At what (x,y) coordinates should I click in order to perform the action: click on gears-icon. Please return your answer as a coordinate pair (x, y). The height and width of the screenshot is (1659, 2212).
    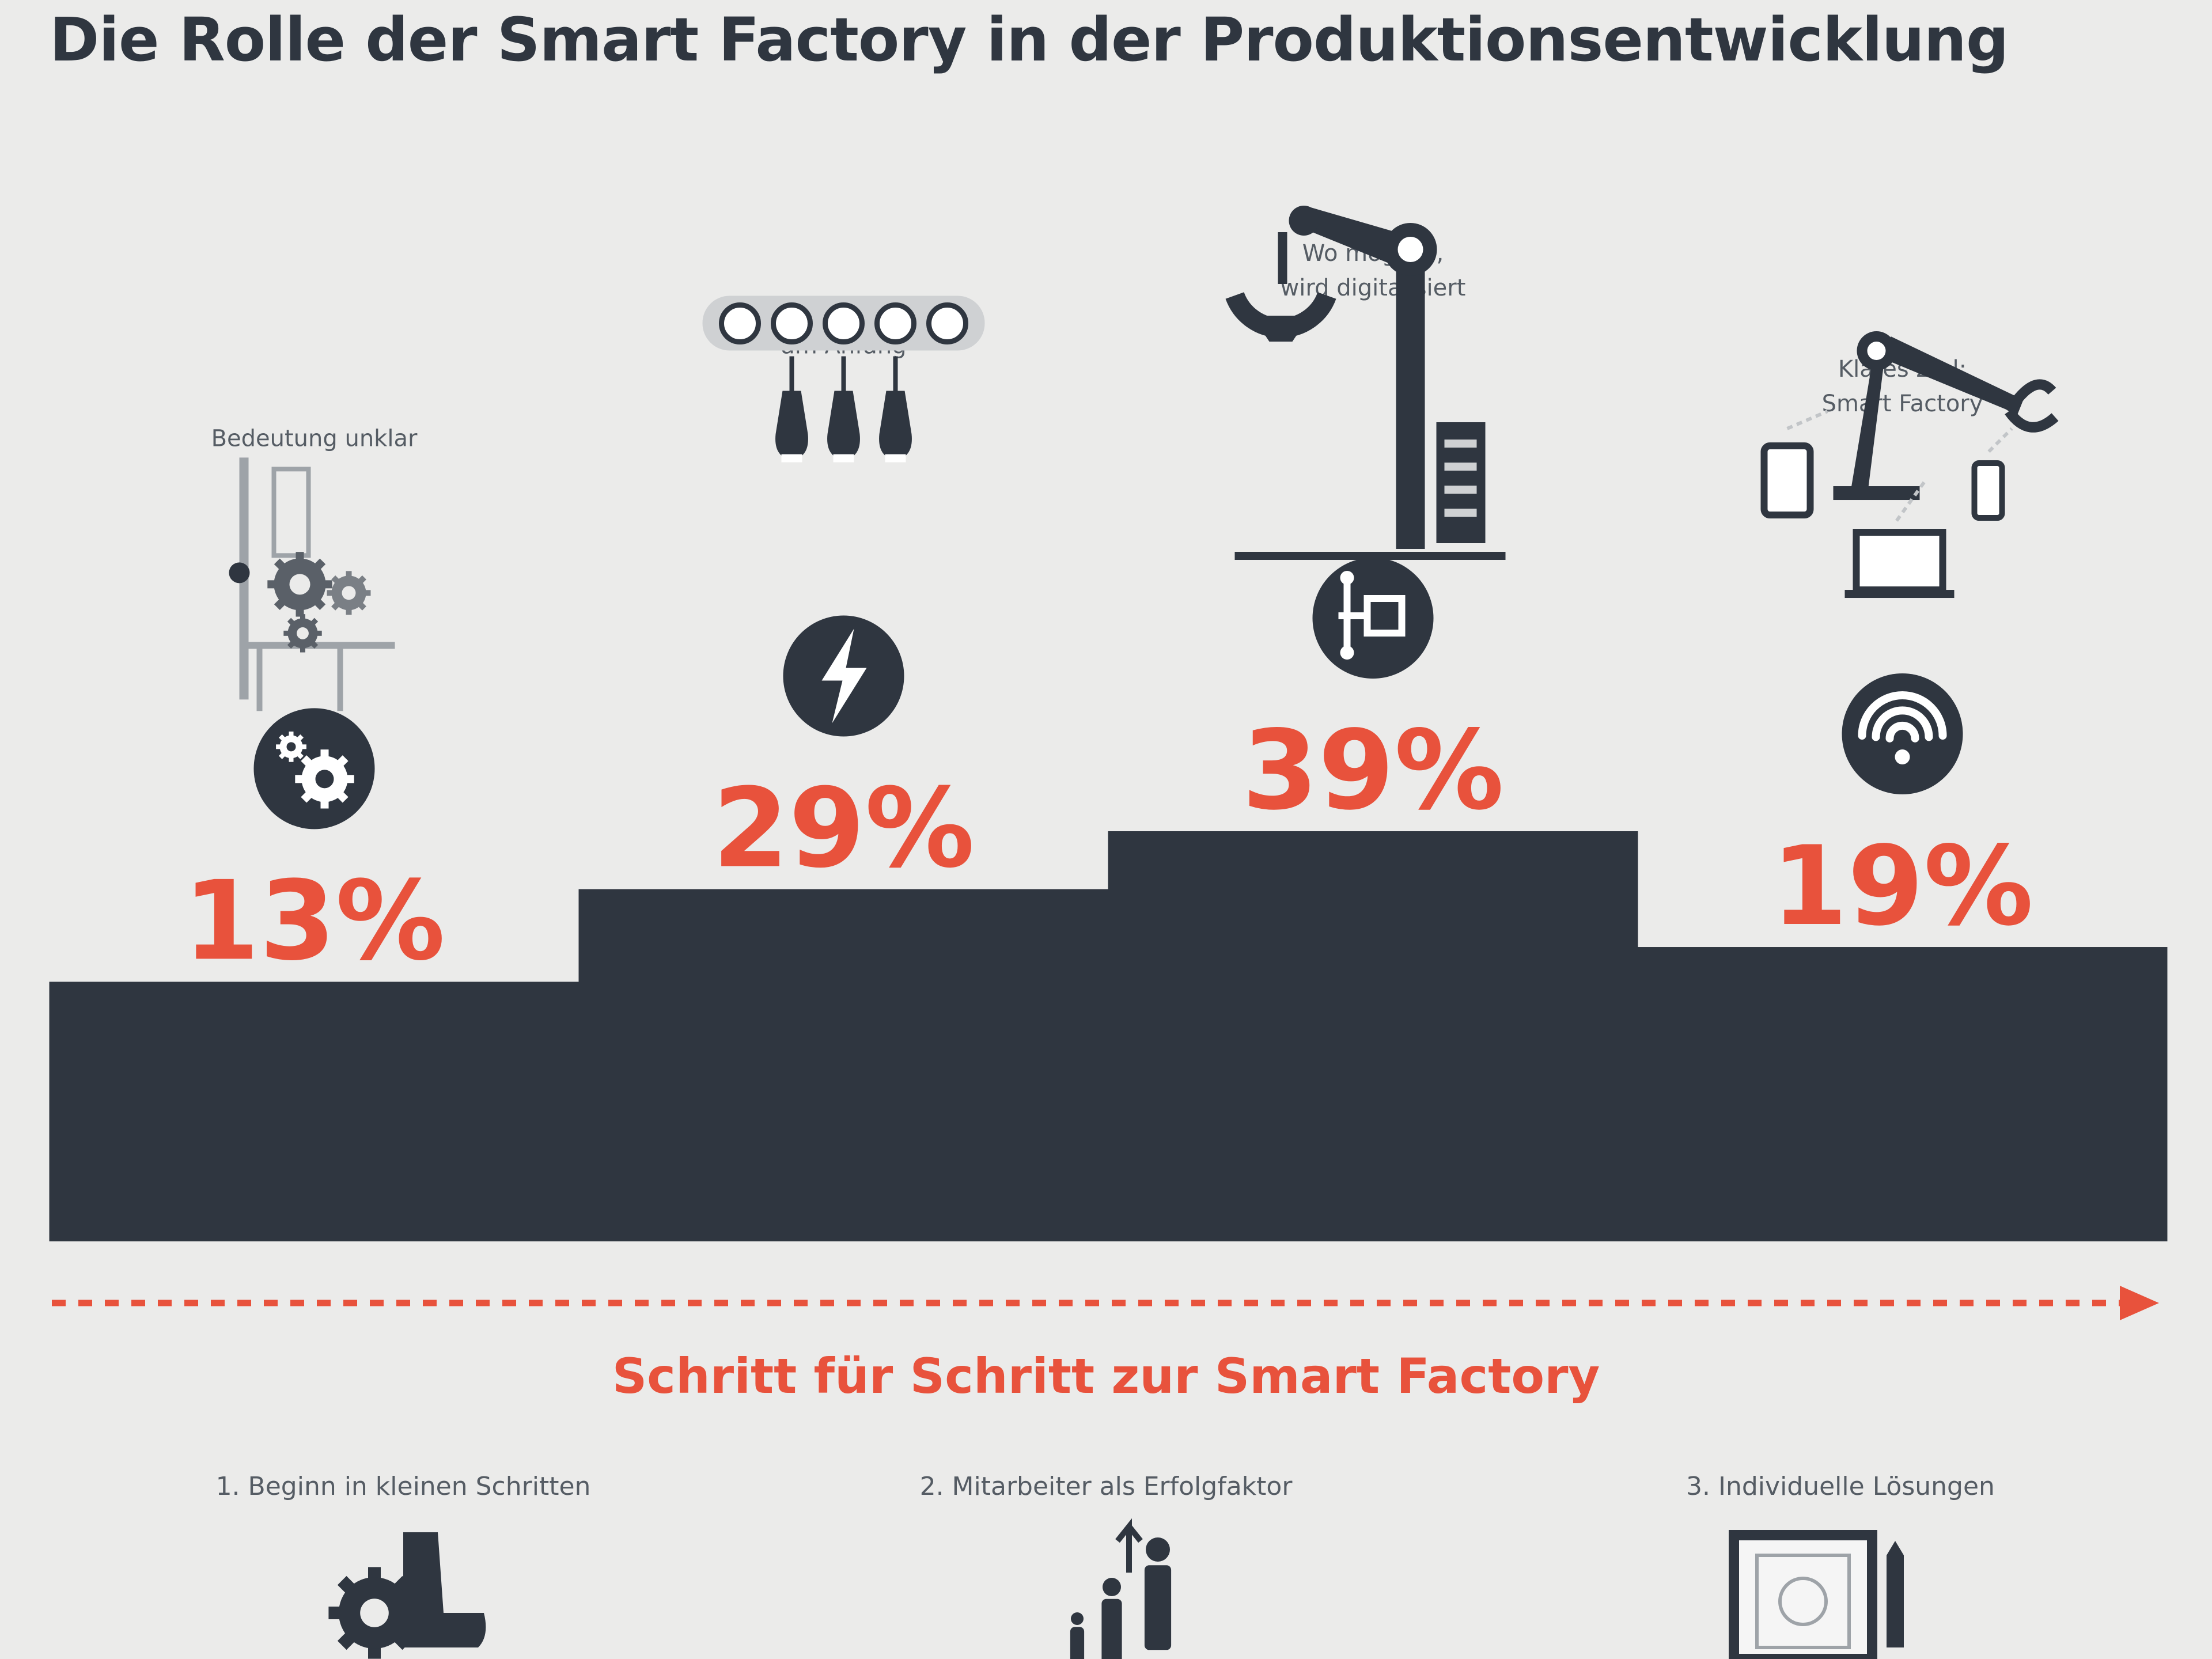
    Looking at the image, I should click on (314, 769).